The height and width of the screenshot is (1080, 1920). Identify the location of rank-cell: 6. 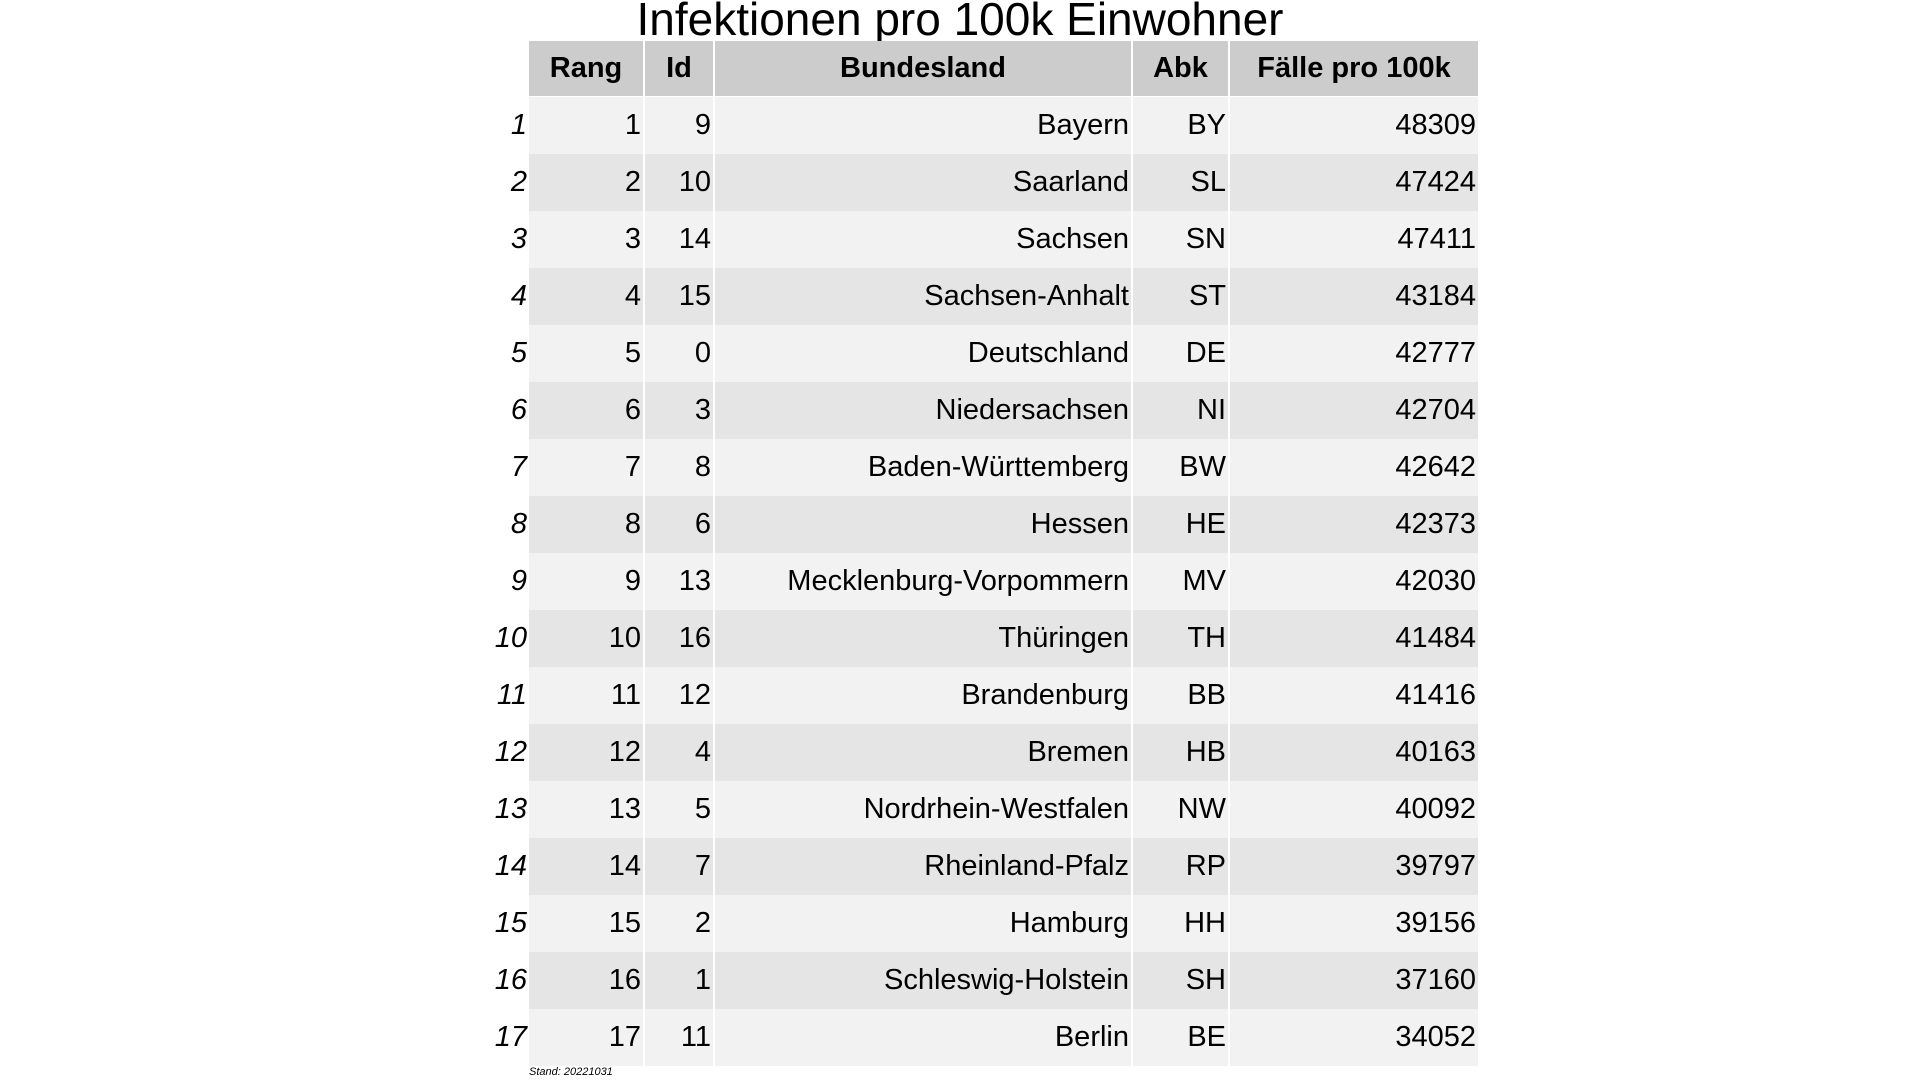
(586, 410).